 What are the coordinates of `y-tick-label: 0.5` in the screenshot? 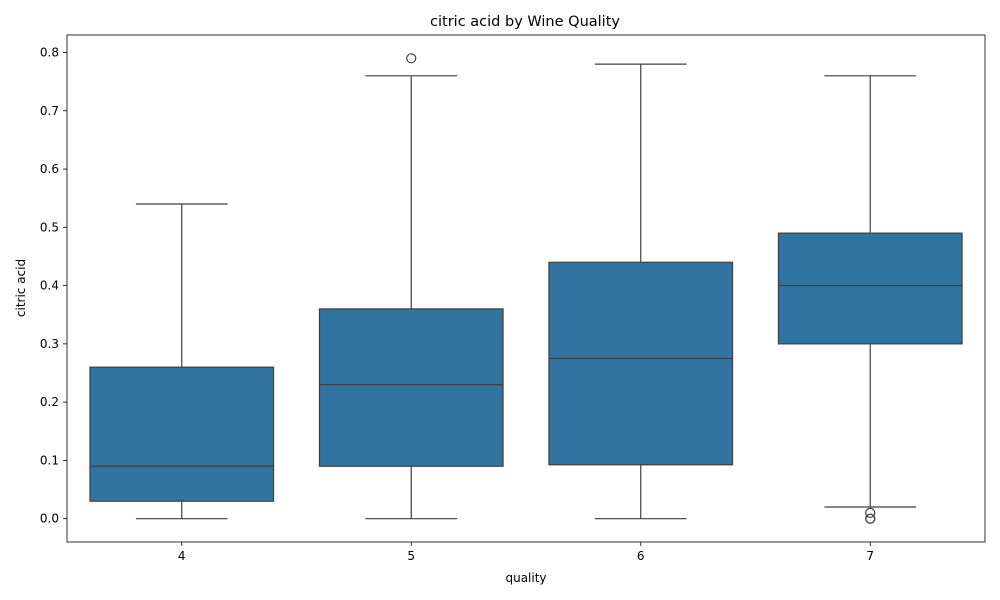 It's located at (49, 227).